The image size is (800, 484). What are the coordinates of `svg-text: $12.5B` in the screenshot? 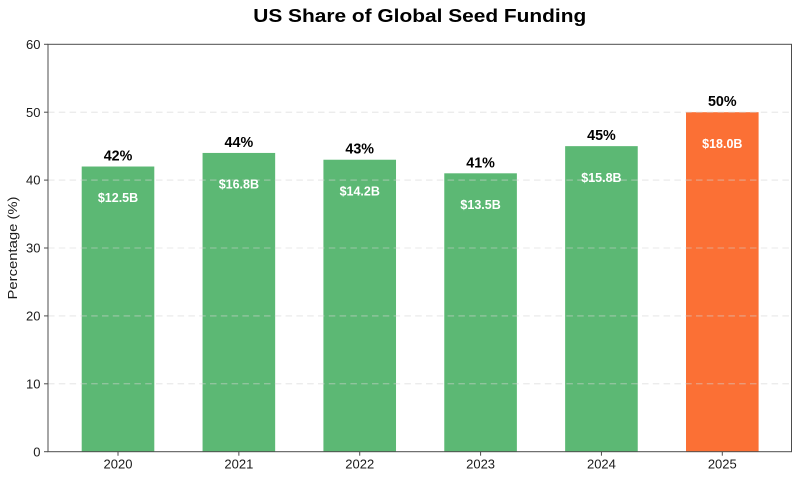 It's located at (118, 198).